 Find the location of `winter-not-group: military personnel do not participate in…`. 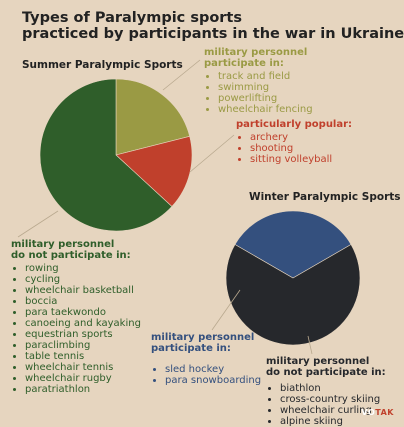

winter-not-group: military personnel do not participate in… is located at coordinates (326, 391).